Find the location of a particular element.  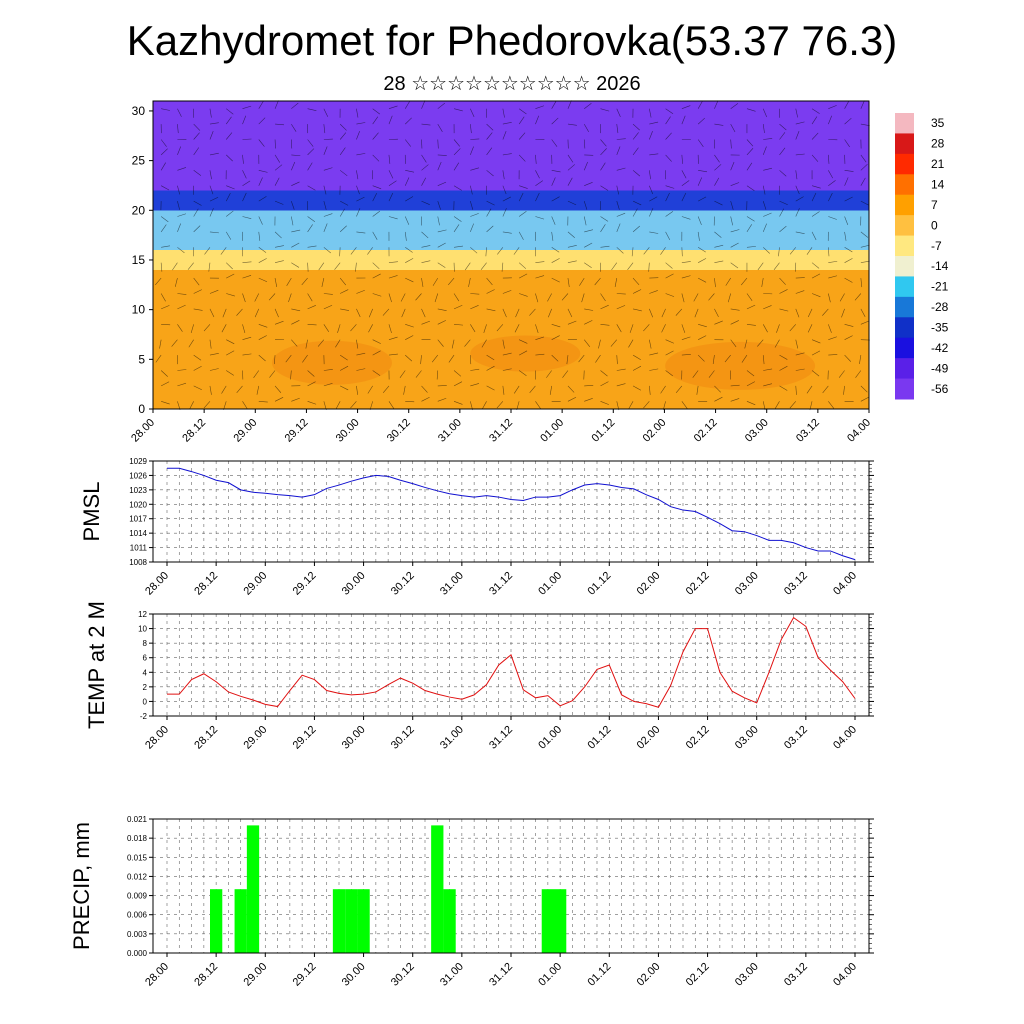

x-tick-label: 29.00 is located at coordinates (255, 584).